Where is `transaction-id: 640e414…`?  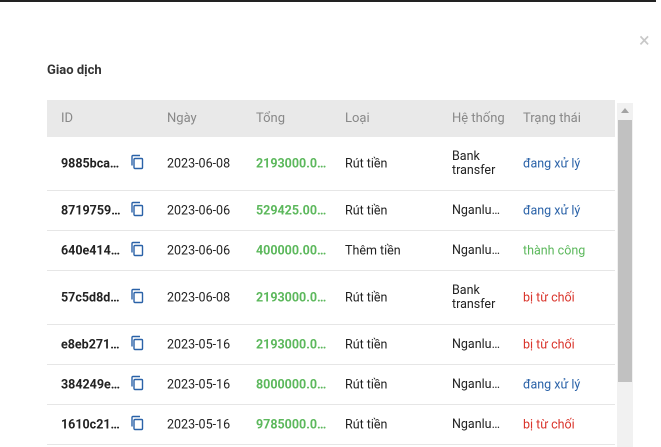
transaction-id: 640e414… is located at coordinates (91, 250).